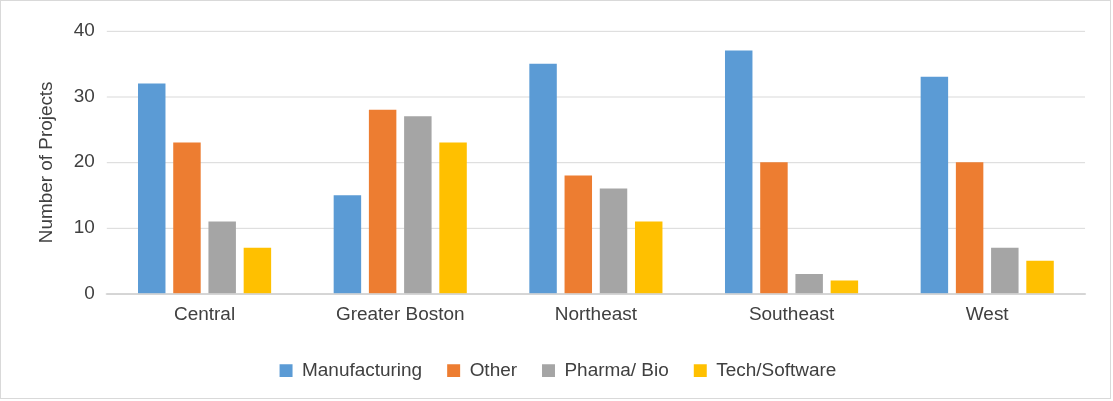 Image resolution: width=1113 pixels, height=401 pixels. Describe the element at coordinates (89, 292) in the screenshot. I see `y-tick-label: 0` at that location.